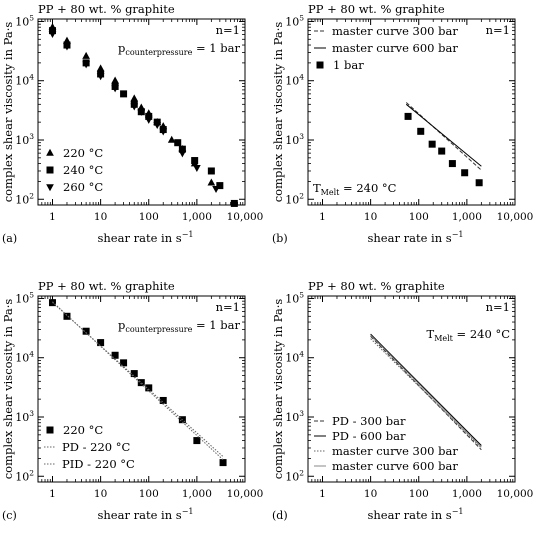 This screenshot has width=550, height=533. I want to click on annotation-value: = 240 °C, so click(367, 188).